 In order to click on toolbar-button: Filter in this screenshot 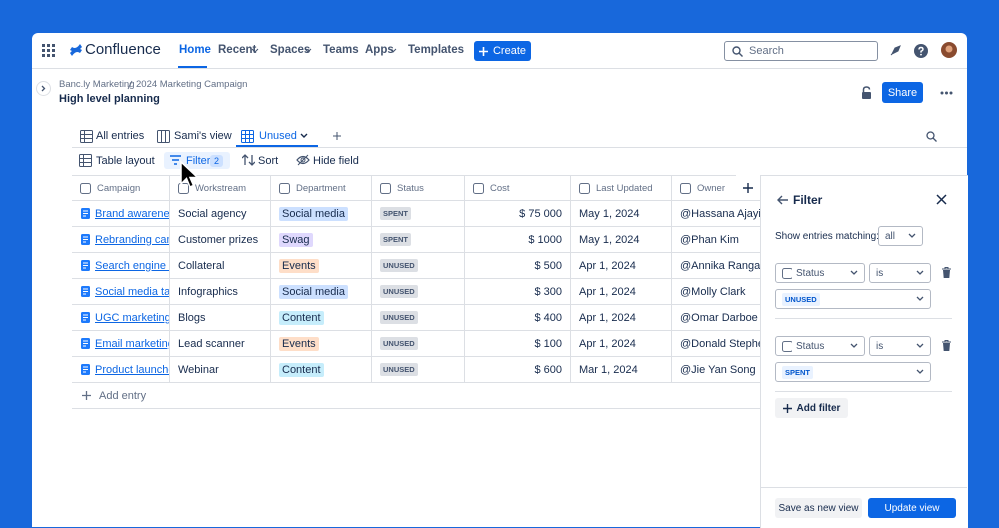, I will do `click(198, 161)`.